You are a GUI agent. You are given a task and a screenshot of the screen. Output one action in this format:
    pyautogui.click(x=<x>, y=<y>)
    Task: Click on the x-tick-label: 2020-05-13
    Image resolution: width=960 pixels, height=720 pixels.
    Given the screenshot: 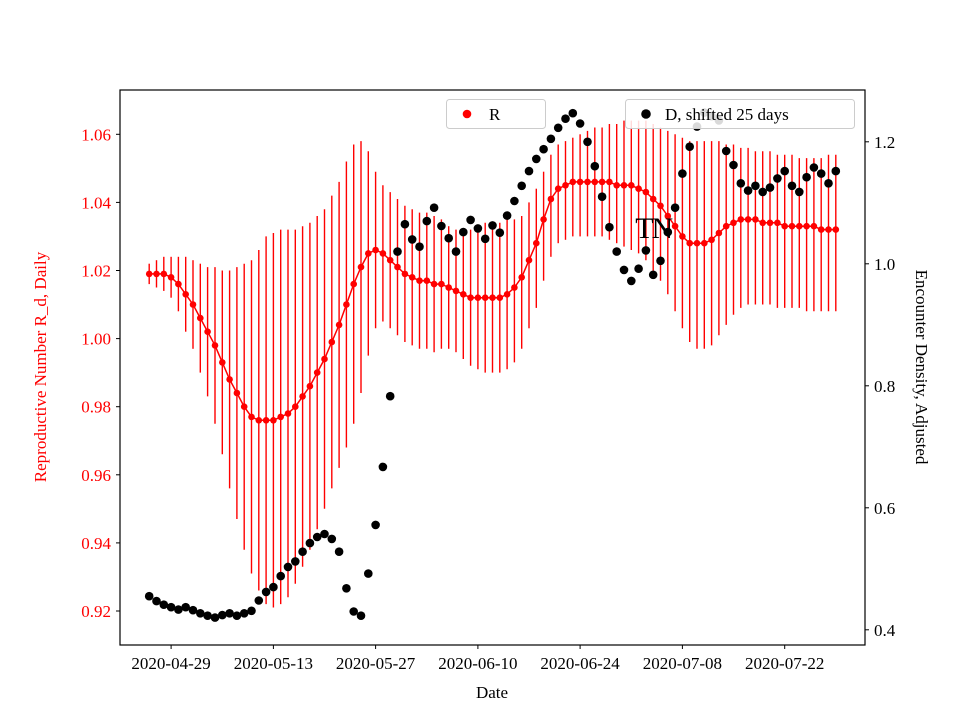 What is the action you would take?
    pyautogui.click(x=273, y=663)
    